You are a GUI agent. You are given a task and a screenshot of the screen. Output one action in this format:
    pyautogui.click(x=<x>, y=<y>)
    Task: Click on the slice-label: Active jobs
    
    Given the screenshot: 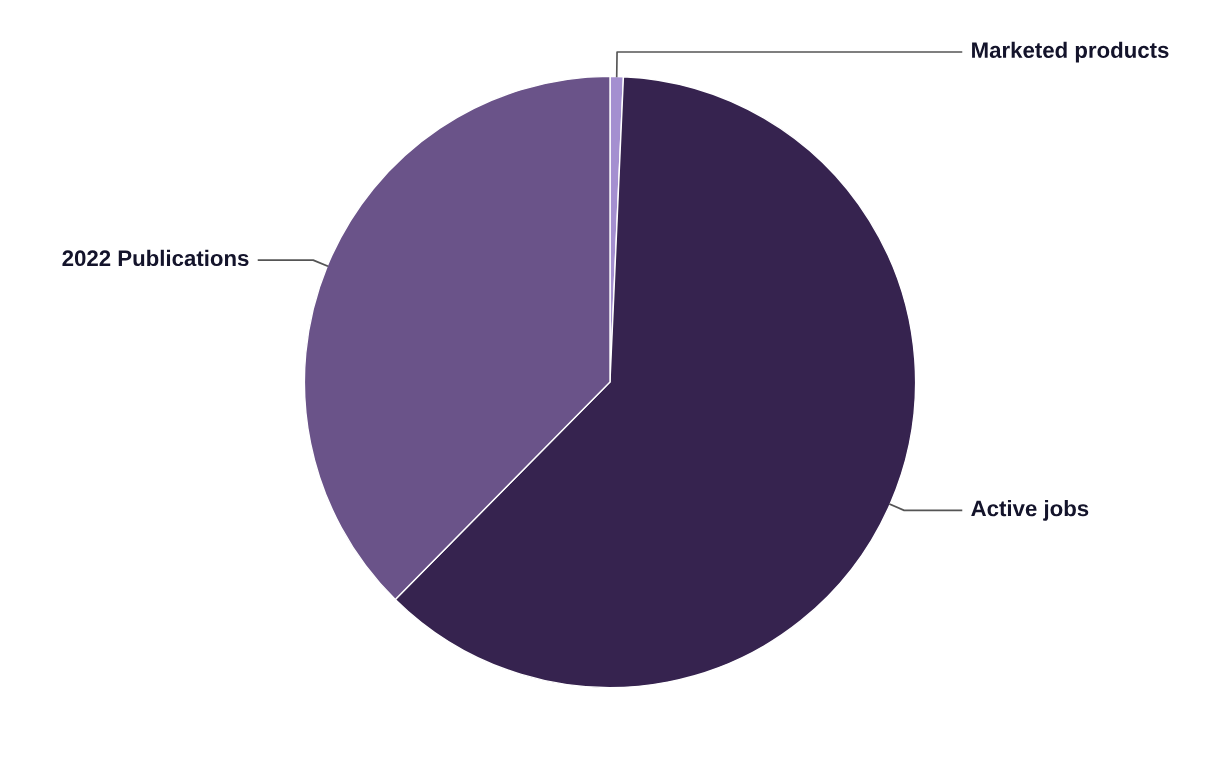 What is the action you would take?
    pyautogui.click(x=1030, y=510)
    